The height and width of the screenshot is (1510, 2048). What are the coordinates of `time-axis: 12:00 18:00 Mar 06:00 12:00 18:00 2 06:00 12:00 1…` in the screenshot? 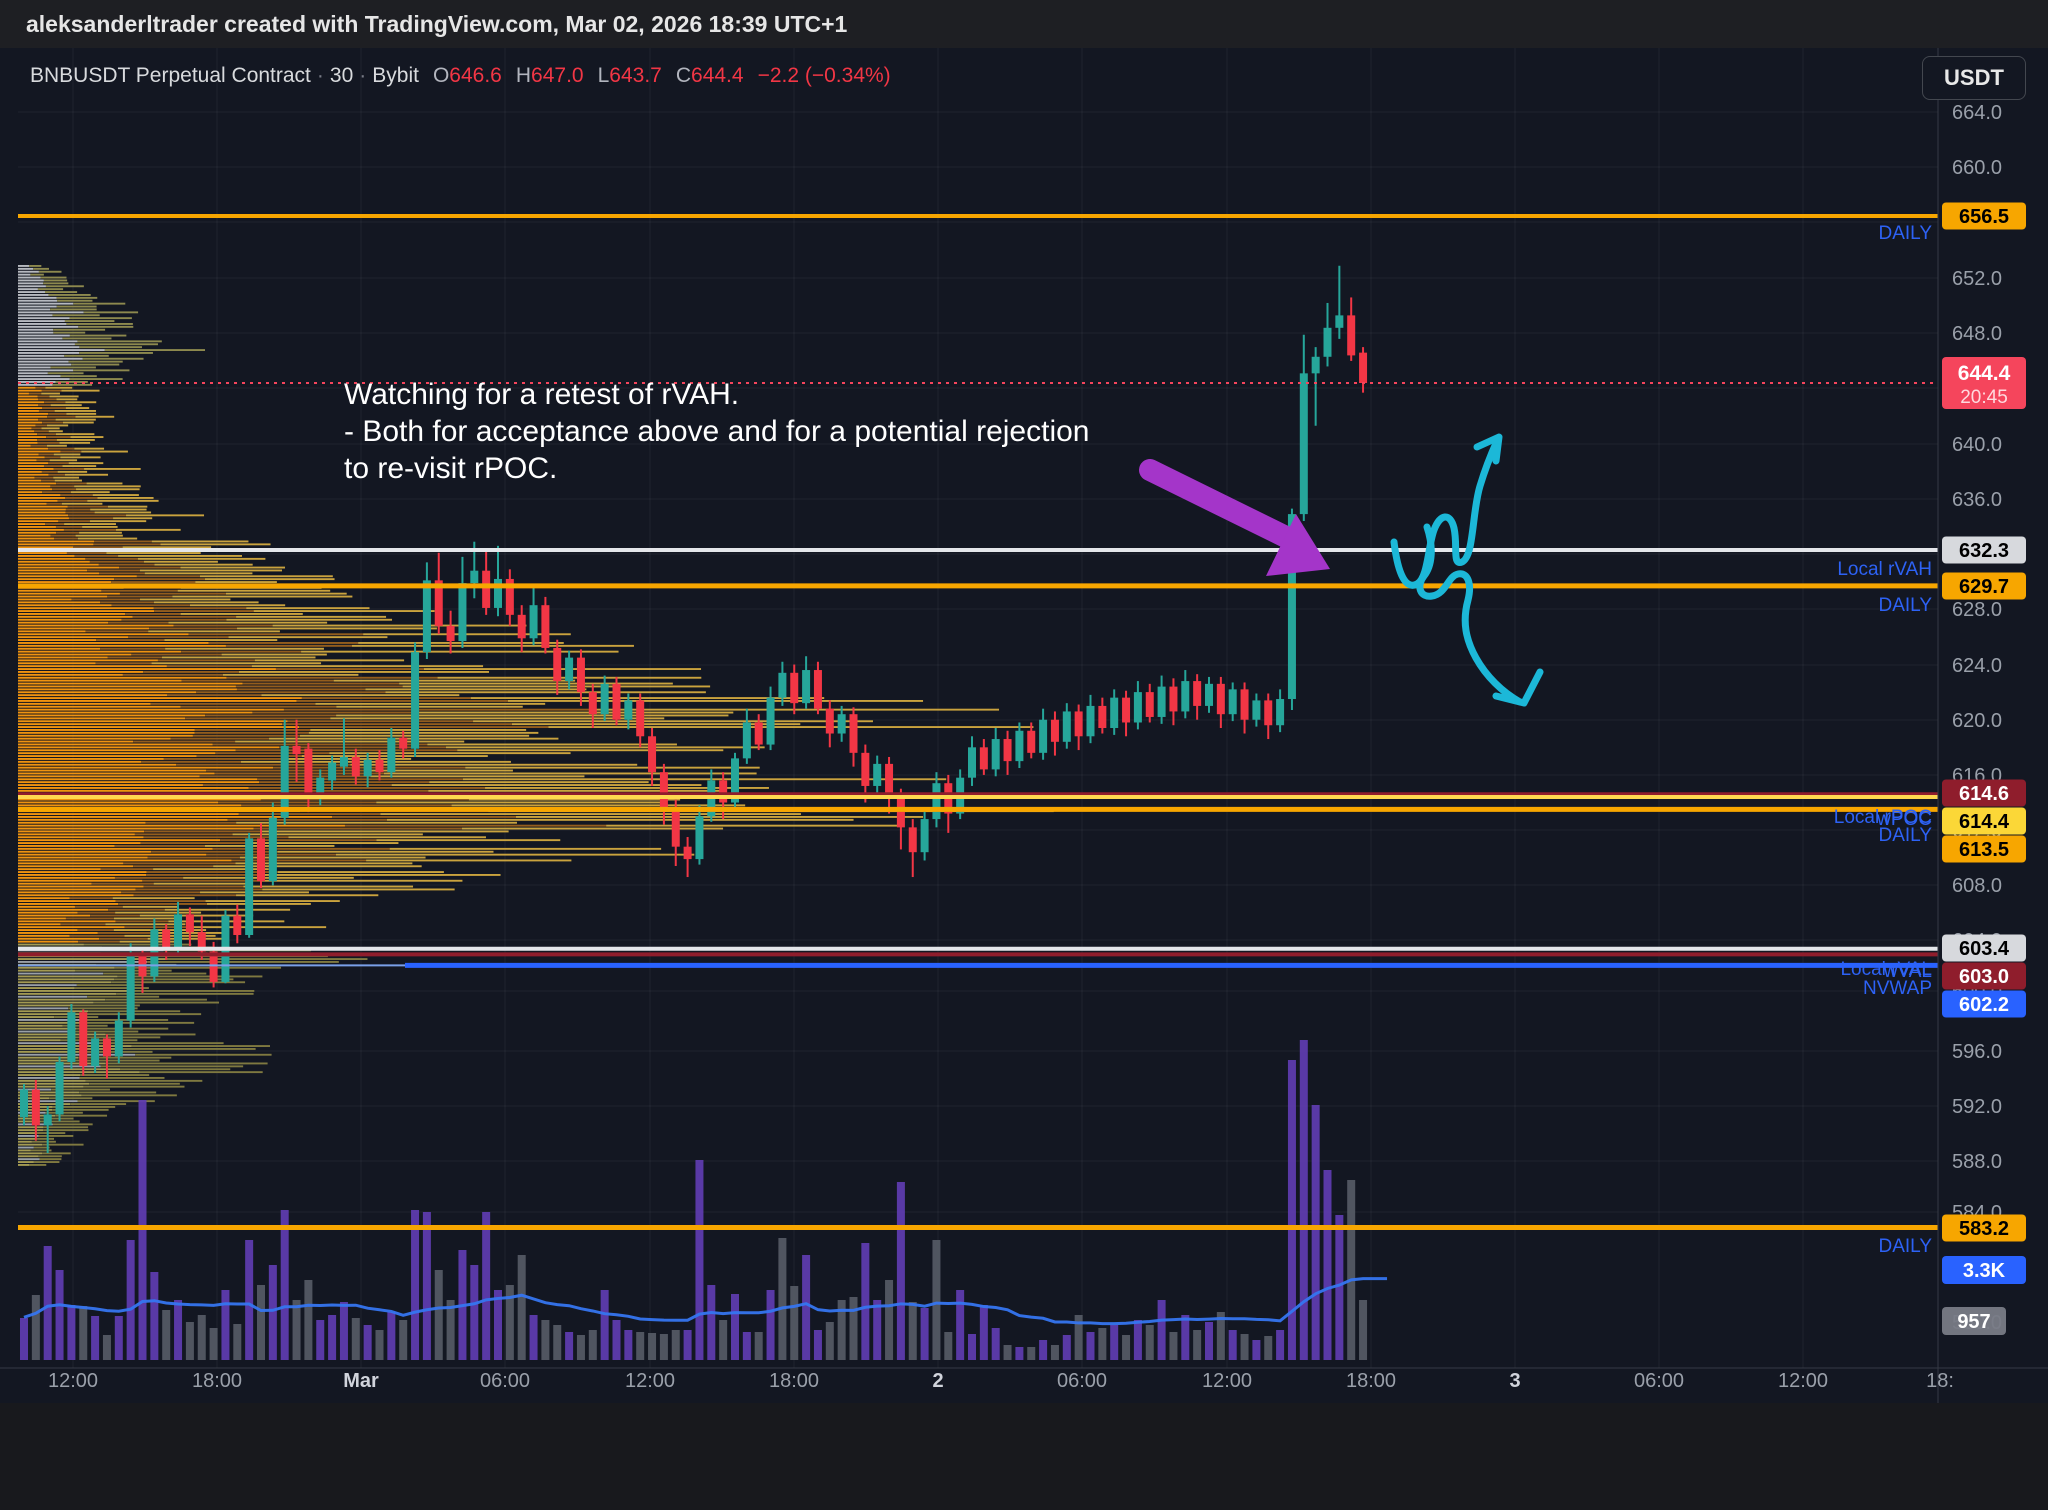 It's located at (1001, 1381).